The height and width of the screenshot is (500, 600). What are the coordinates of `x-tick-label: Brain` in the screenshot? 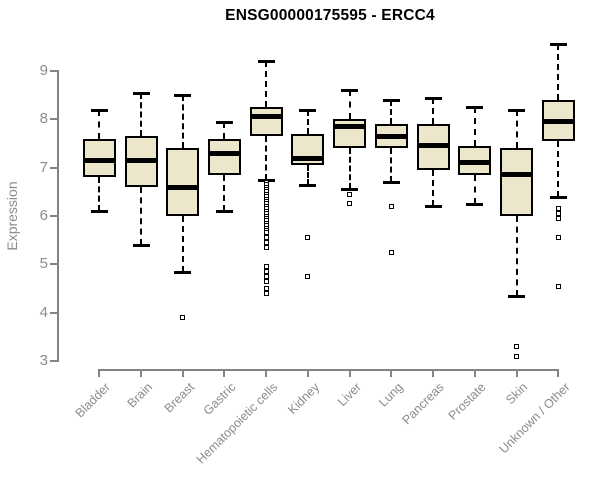 It's located at (139, 395).